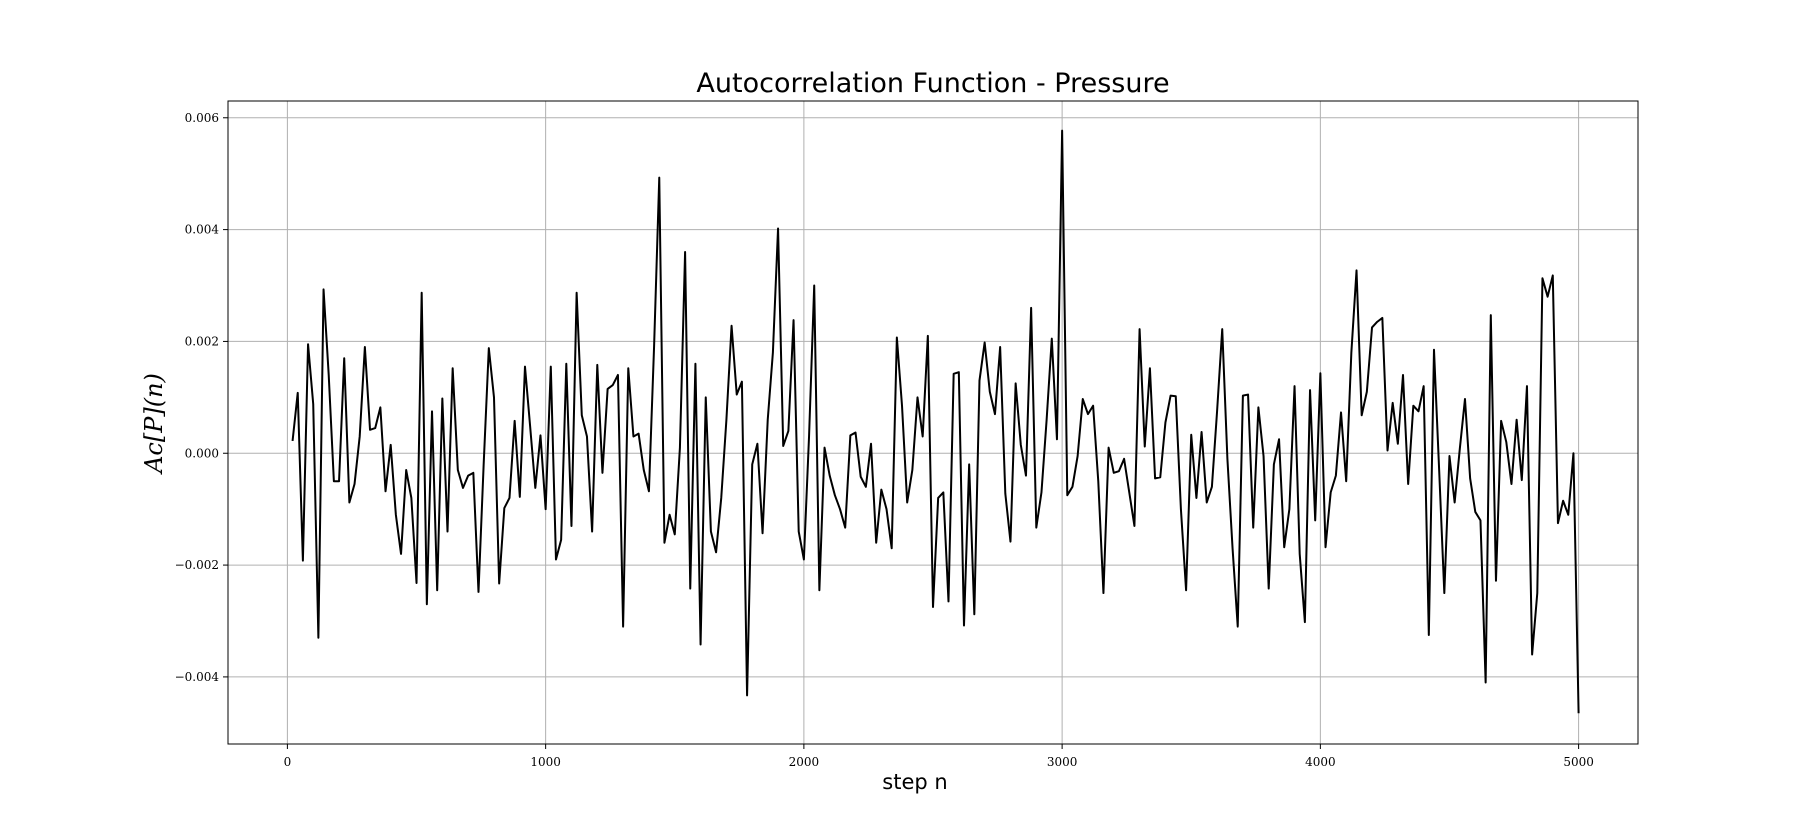  I want to click on x-axis-label: step n, so click(914, 782).